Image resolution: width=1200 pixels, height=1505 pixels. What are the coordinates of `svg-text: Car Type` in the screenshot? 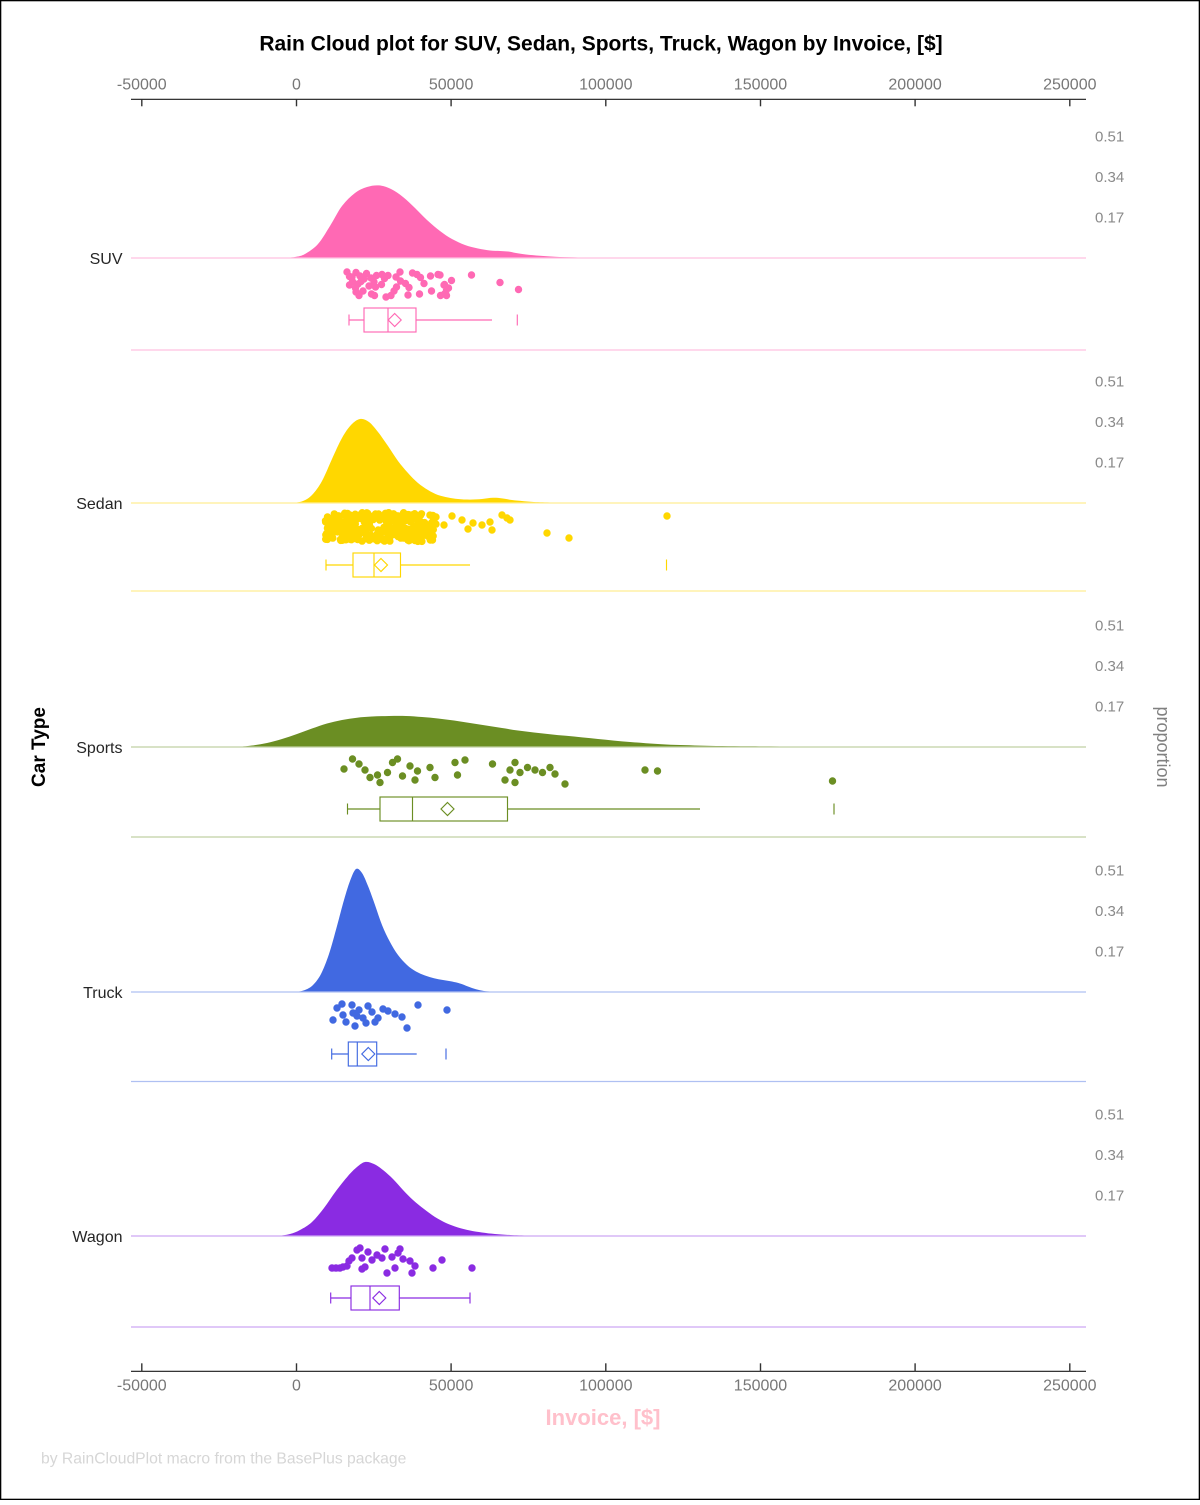 It's located at (39, 747).